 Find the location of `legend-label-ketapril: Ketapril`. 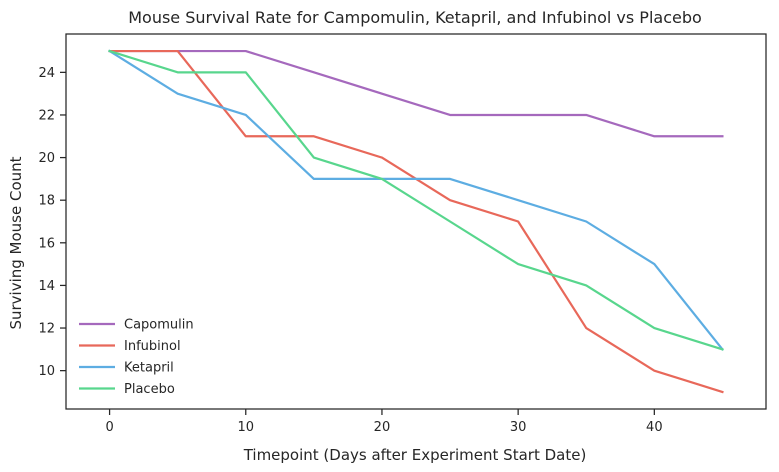

legend-label-ketapril: Ketapril is located at coordinates (149, 368).